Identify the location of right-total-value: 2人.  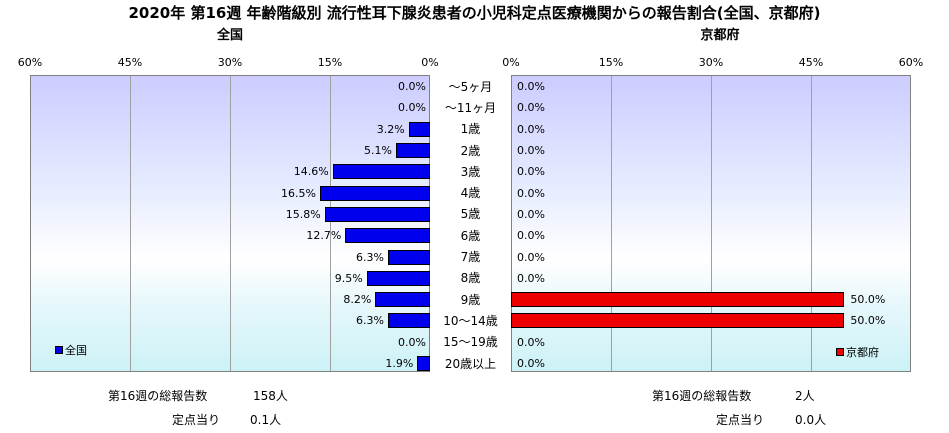
(805, 396).